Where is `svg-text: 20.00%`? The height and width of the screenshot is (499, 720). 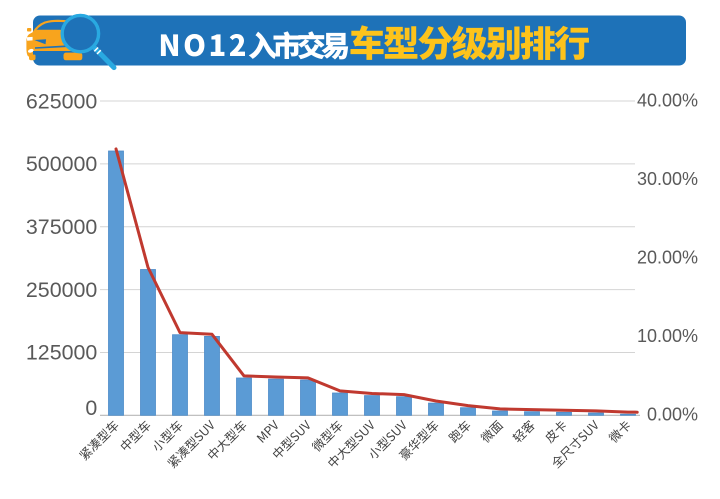 svg-text: 20.00% is located at coordinates (667, 258).